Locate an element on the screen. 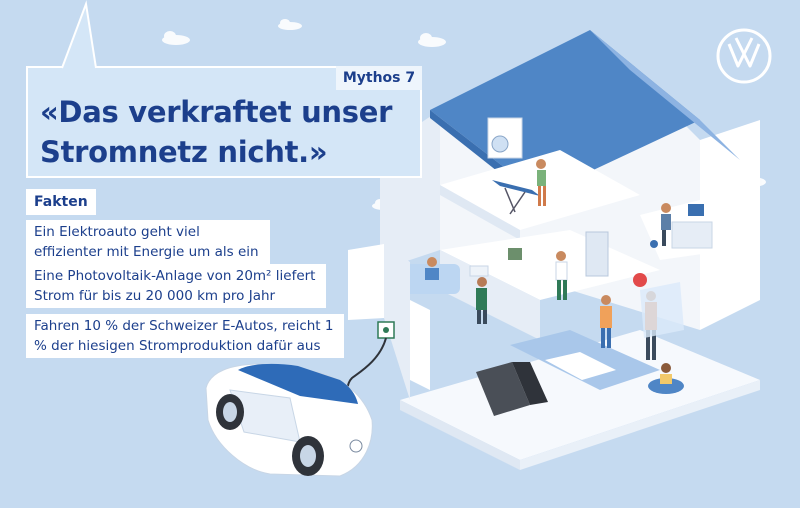 Image resolution: width=800 pixels, height=508 pixels. bubble-tail is located at coordinates (79, 34).